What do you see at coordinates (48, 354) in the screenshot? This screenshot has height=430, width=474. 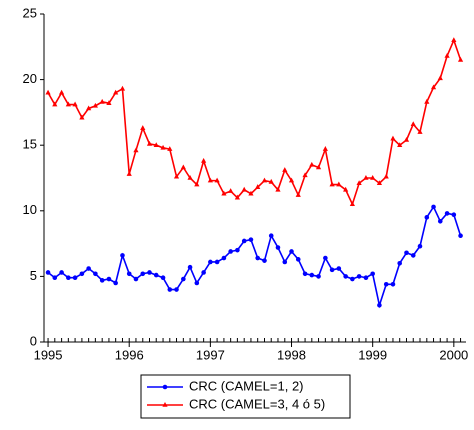 I see `x-tick-label: 1995` at bounding box center [48, 354].